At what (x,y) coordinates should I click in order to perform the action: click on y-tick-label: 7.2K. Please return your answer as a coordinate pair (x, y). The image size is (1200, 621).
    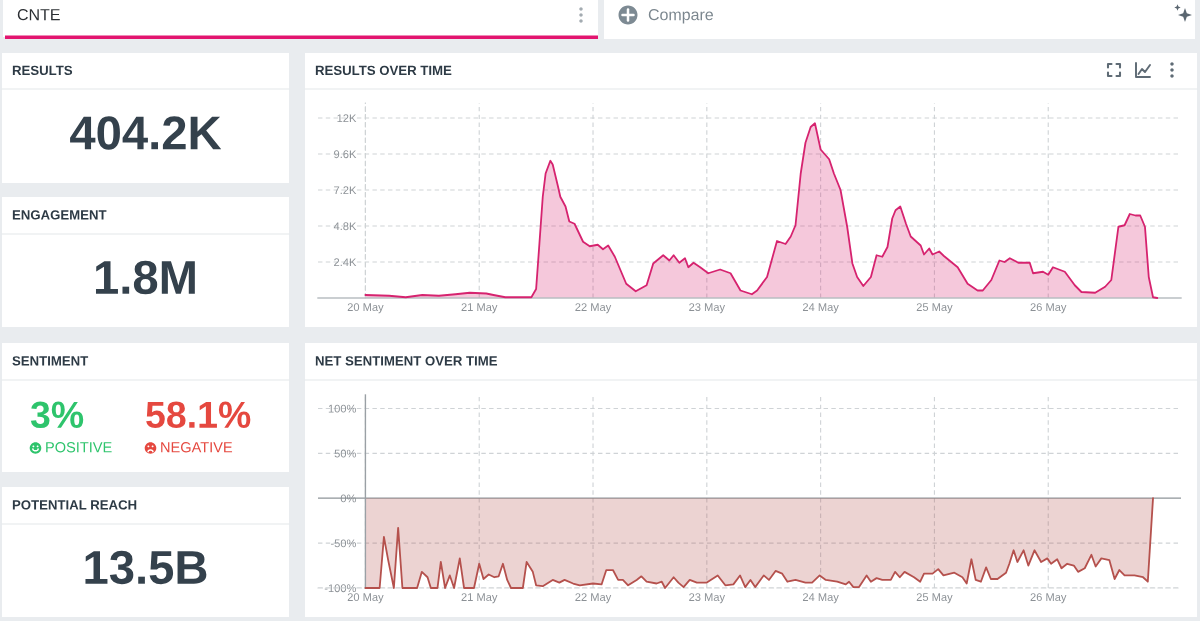
    Looking at the image, I should click on (345, 190).